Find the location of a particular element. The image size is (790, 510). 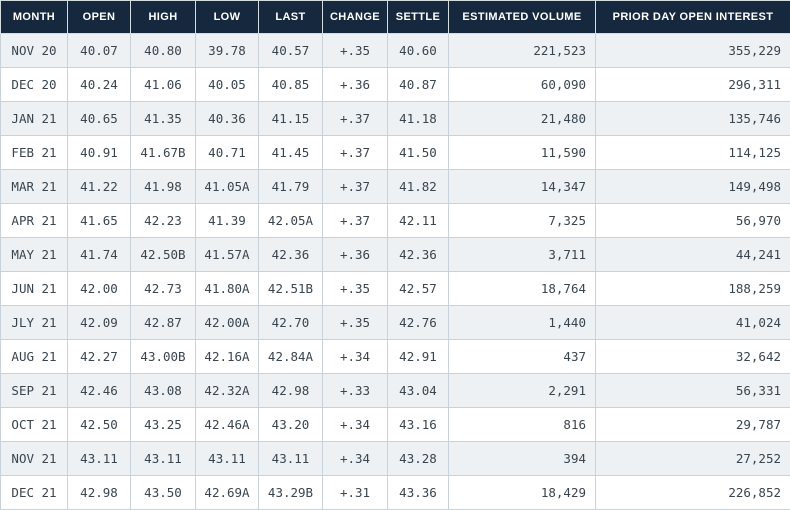

column-header-high: HIGH is located at coordinates (163, 17).